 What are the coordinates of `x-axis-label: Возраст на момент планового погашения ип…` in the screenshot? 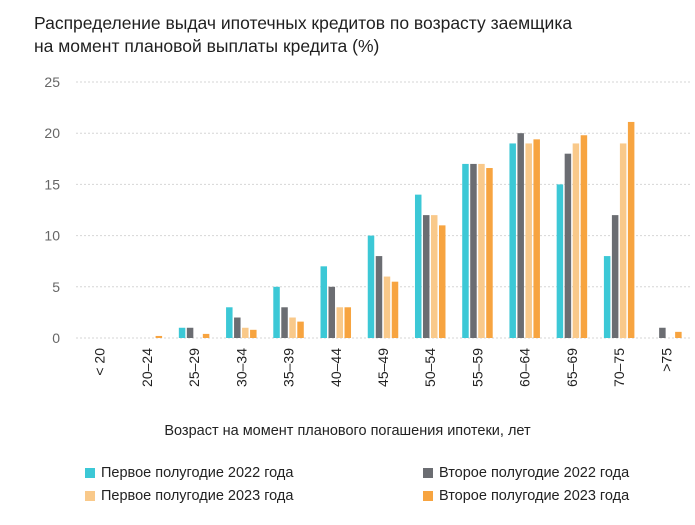 It's located at (347, 431).